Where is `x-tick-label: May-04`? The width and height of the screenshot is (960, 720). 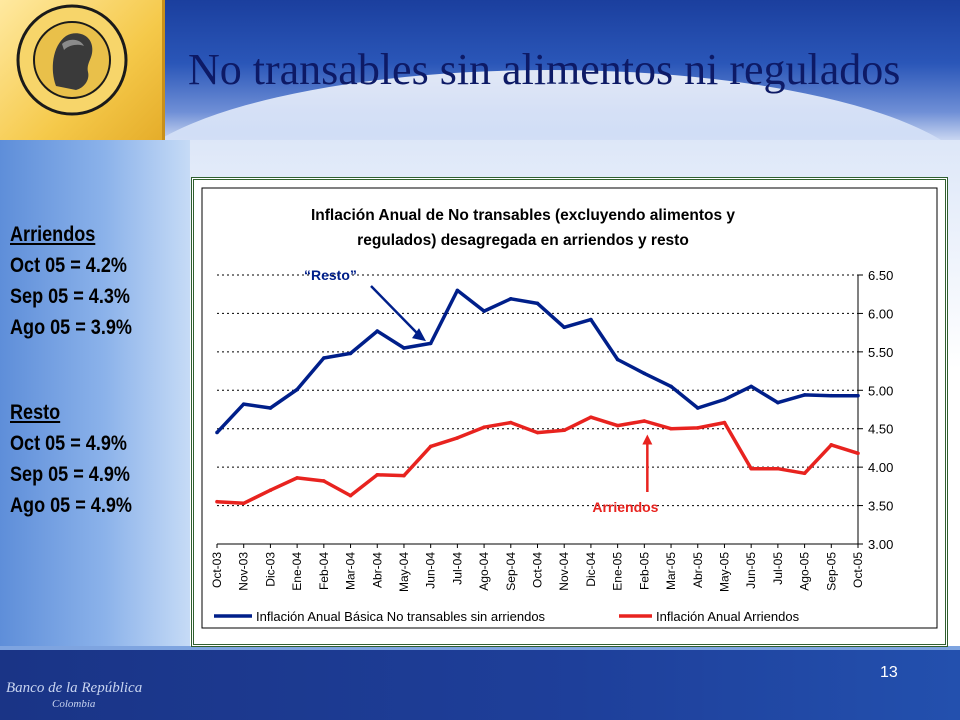
x-tick-label: May-04 is located at coordinates (404, 572).